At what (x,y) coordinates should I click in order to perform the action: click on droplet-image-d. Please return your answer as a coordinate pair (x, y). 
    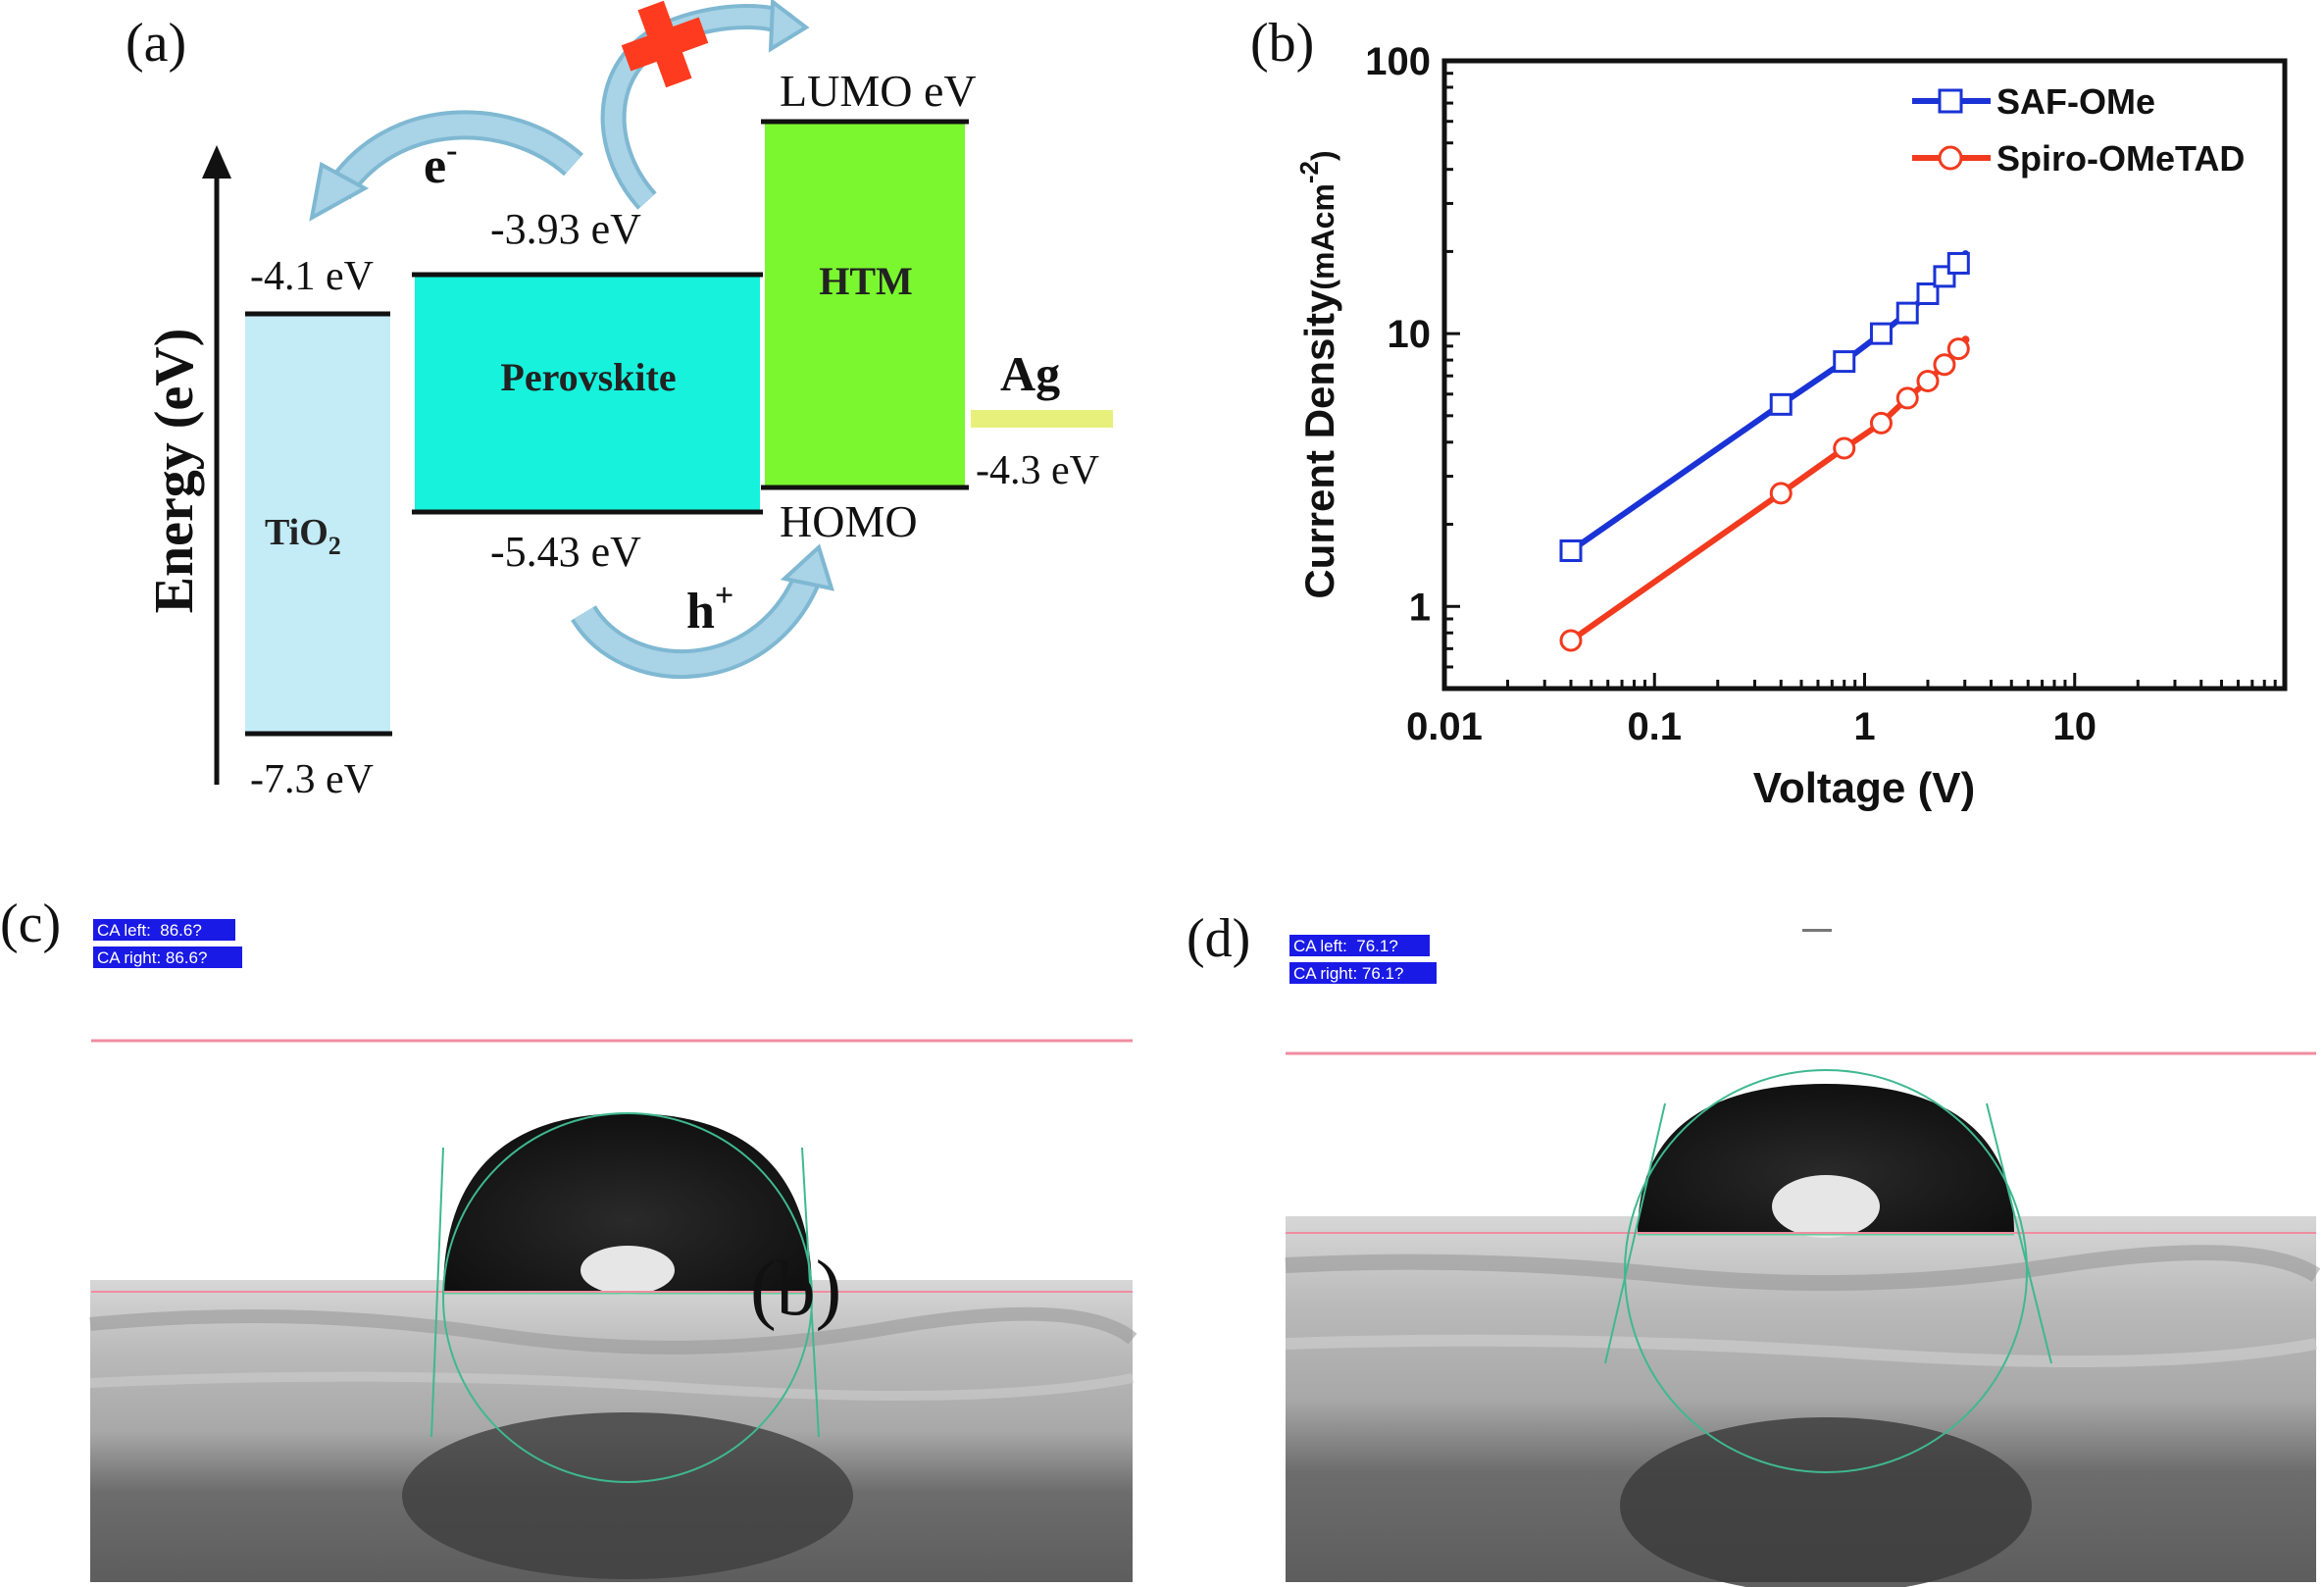
    Looking at the image, I should click on (1803, 1328).